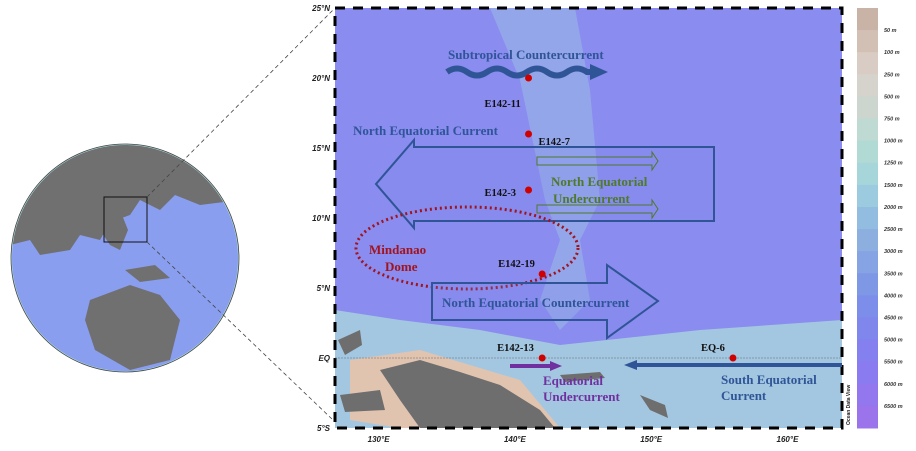  Describe the element at coordinates (744, 395) in the screenshot. I see `sec-label-2: Current` at that location.